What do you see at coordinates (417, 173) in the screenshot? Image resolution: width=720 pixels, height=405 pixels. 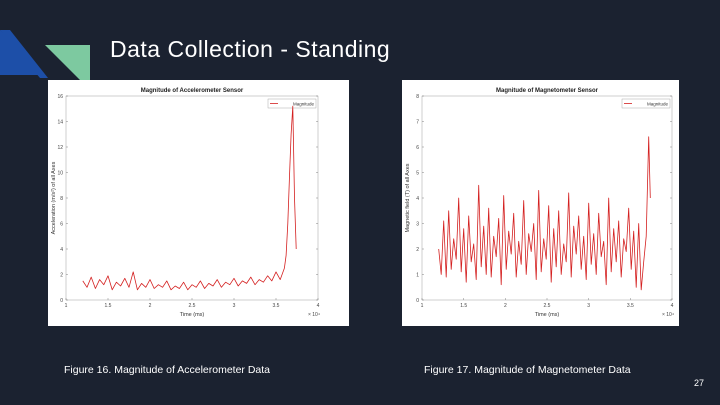 I see `y-tick-label: 5` at bounding box center [417, 173].